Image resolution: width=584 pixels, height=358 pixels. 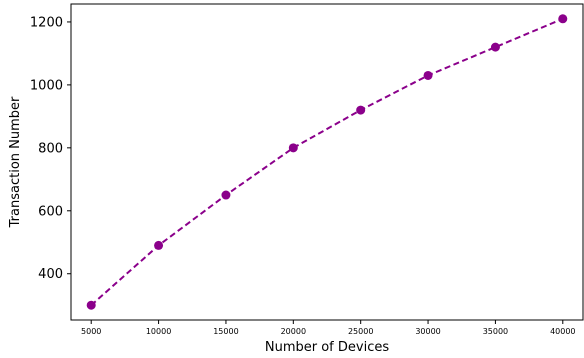 What do you see at coordinates (46, 22) in the screenshot?
I see `y-tick-label: 1200` at bounding box center [46, 22].